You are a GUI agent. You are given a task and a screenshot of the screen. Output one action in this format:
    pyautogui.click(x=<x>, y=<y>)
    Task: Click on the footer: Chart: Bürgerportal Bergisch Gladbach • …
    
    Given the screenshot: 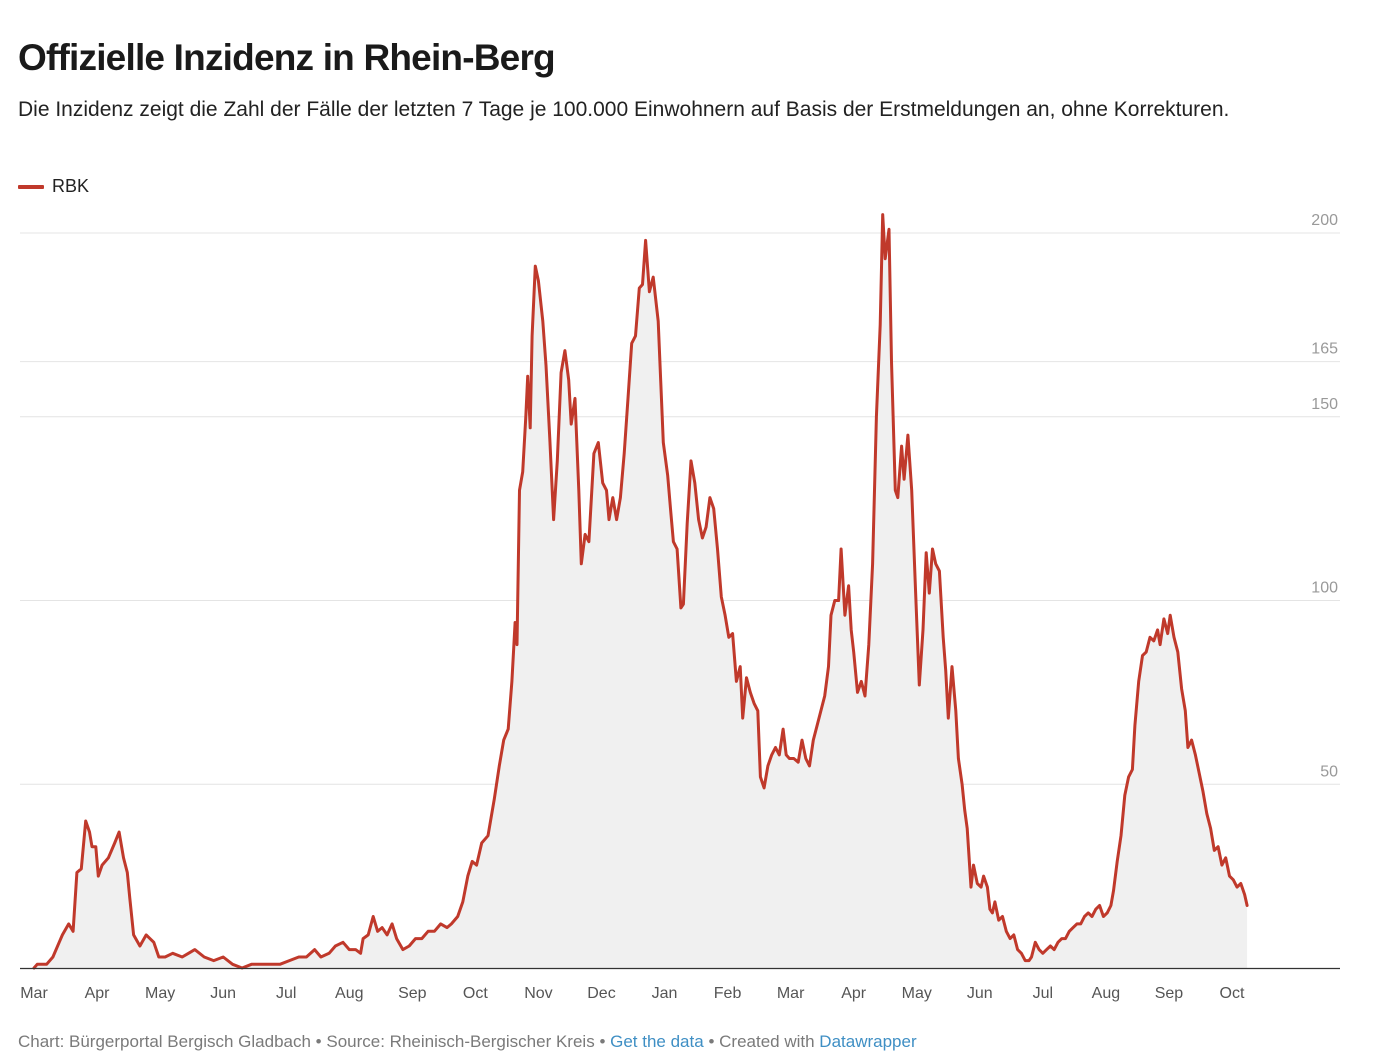 What is the action you would take?
    pyautogui.click(x=467, y=1042)
    